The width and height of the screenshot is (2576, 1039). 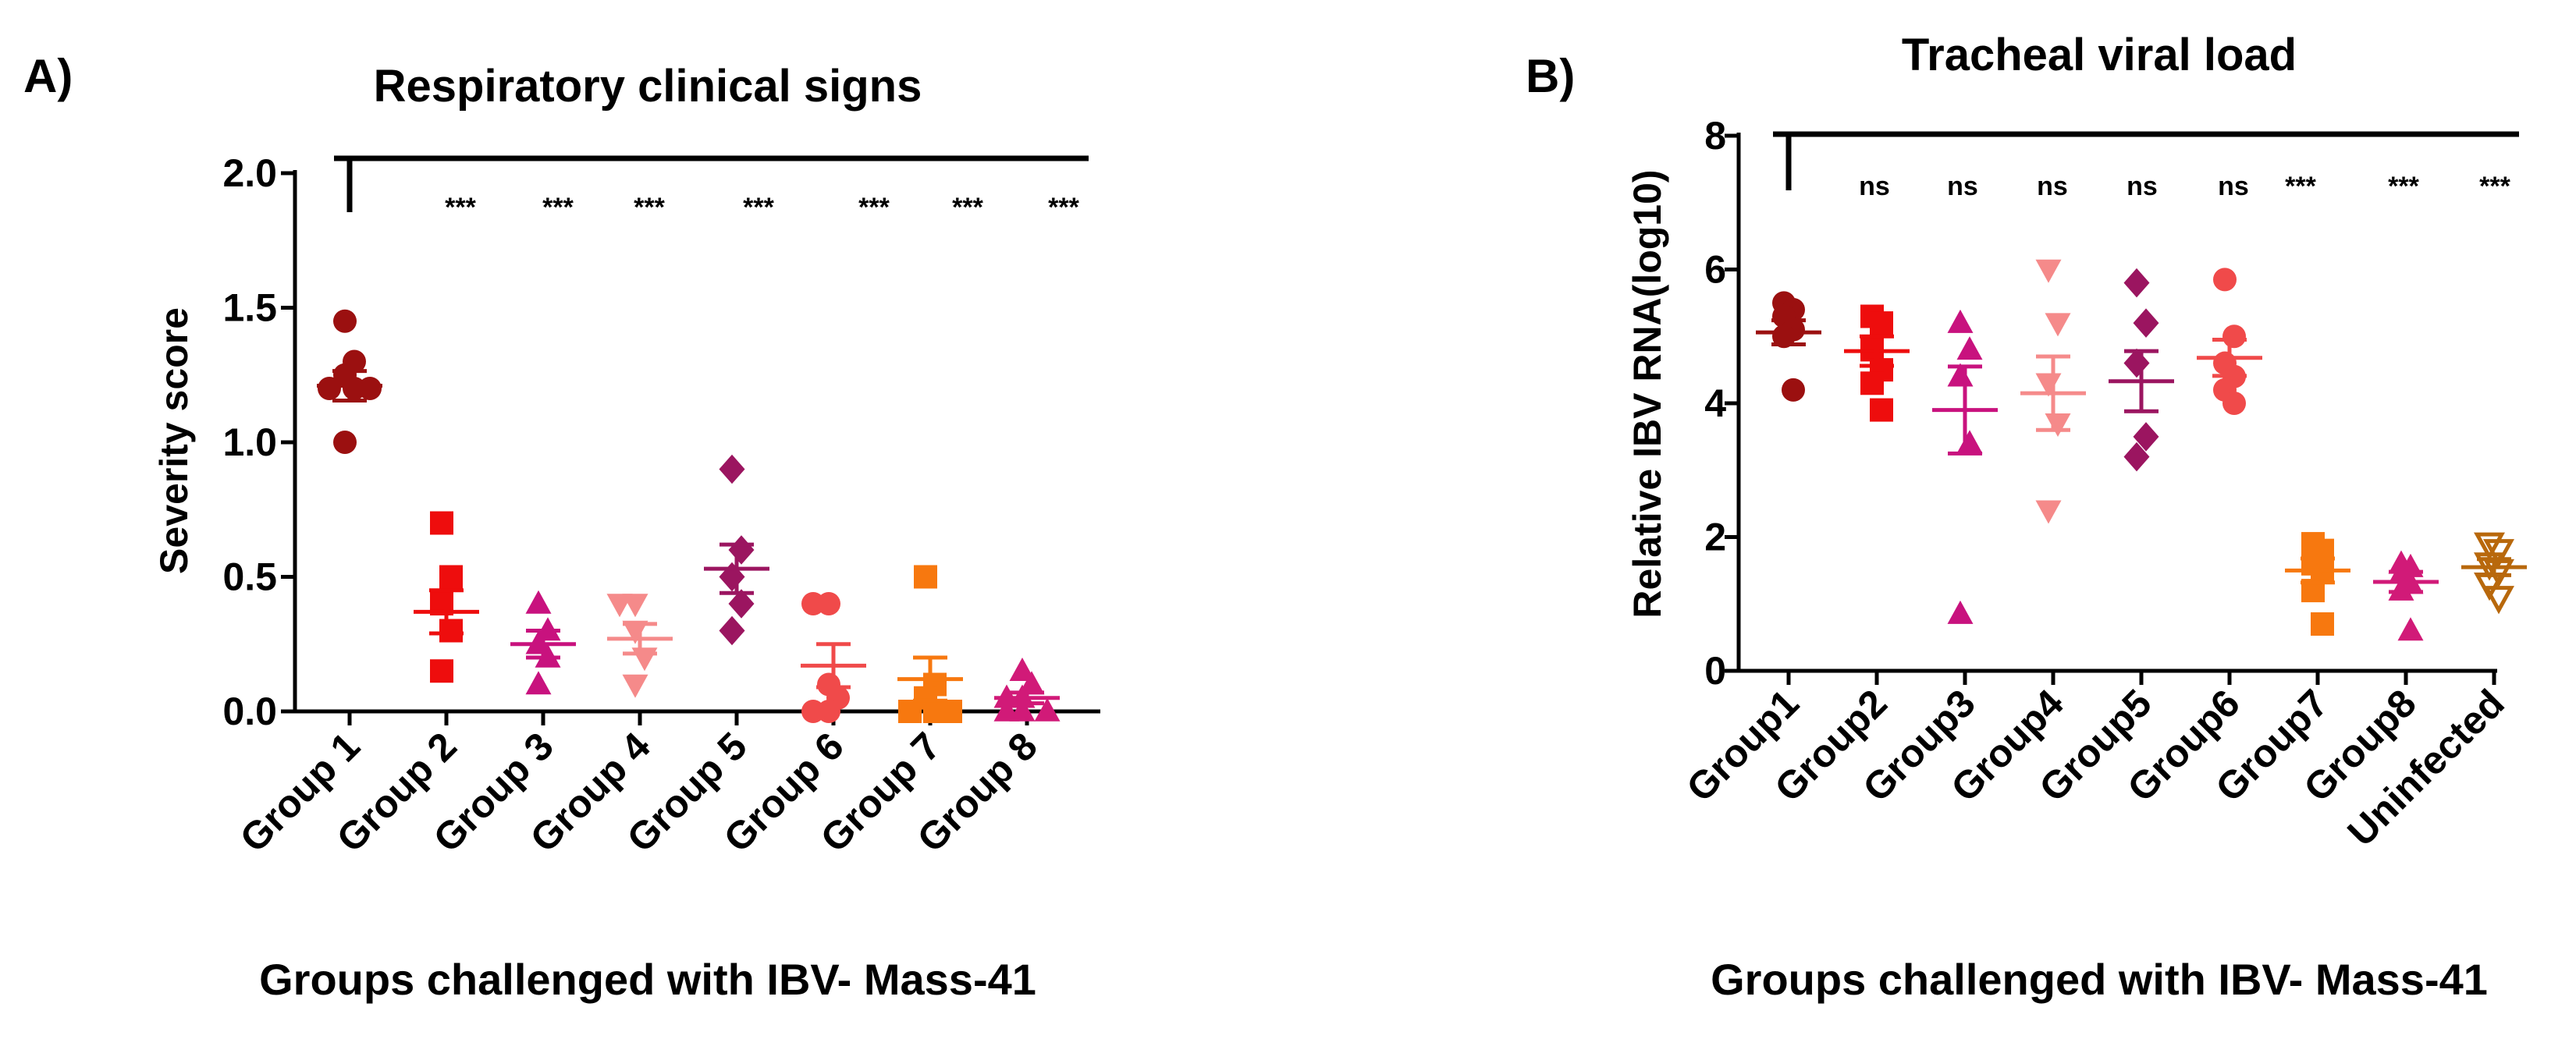 I want to click on panel-b-title: Tracheal viral load, so click(x=2100, y=55).